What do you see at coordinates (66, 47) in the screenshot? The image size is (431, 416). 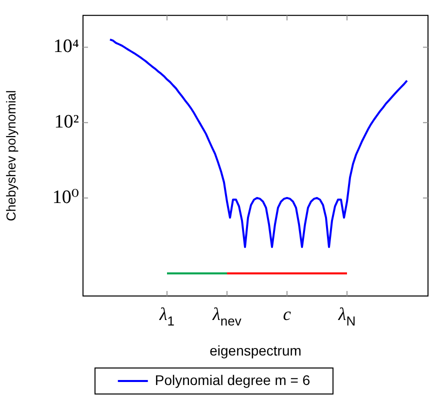 I see `y-tick-label: 10⁴` at bounding box center [66, 47].